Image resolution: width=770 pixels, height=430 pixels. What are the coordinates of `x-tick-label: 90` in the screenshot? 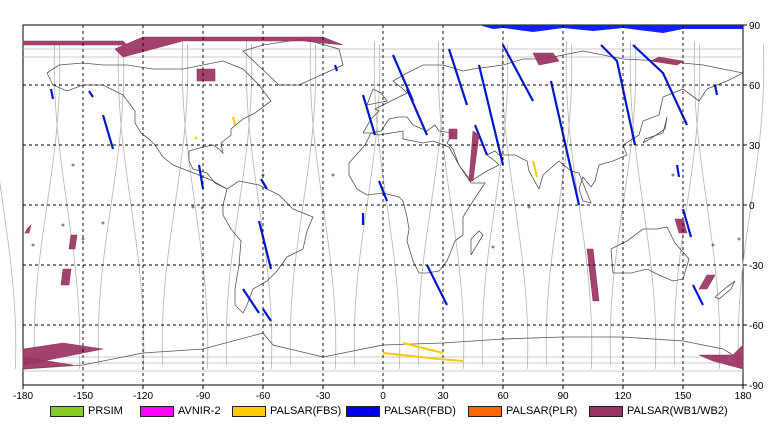 It's located at (563, 395).